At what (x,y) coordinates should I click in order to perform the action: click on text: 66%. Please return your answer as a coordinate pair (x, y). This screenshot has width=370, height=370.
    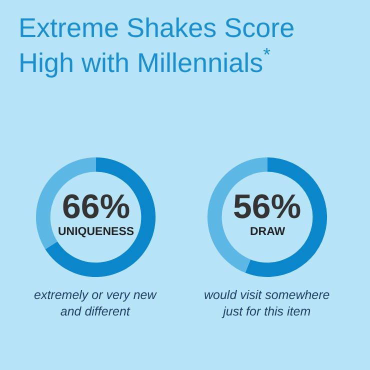
    Looking at the image, I should click on (96, 207).